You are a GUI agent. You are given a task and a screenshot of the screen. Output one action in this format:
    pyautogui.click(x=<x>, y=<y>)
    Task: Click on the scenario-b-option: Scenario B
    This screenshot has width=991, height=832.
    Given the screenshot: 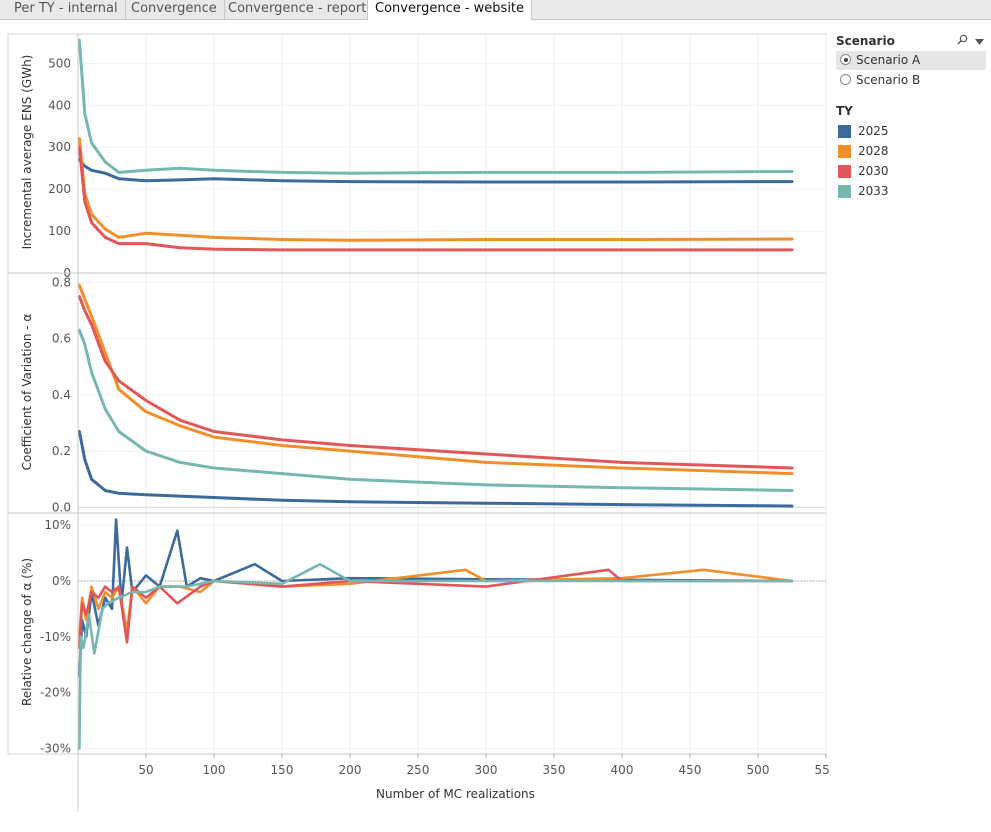 What is the action you would take?
    pyautogui.click(x=911, y=80)
    